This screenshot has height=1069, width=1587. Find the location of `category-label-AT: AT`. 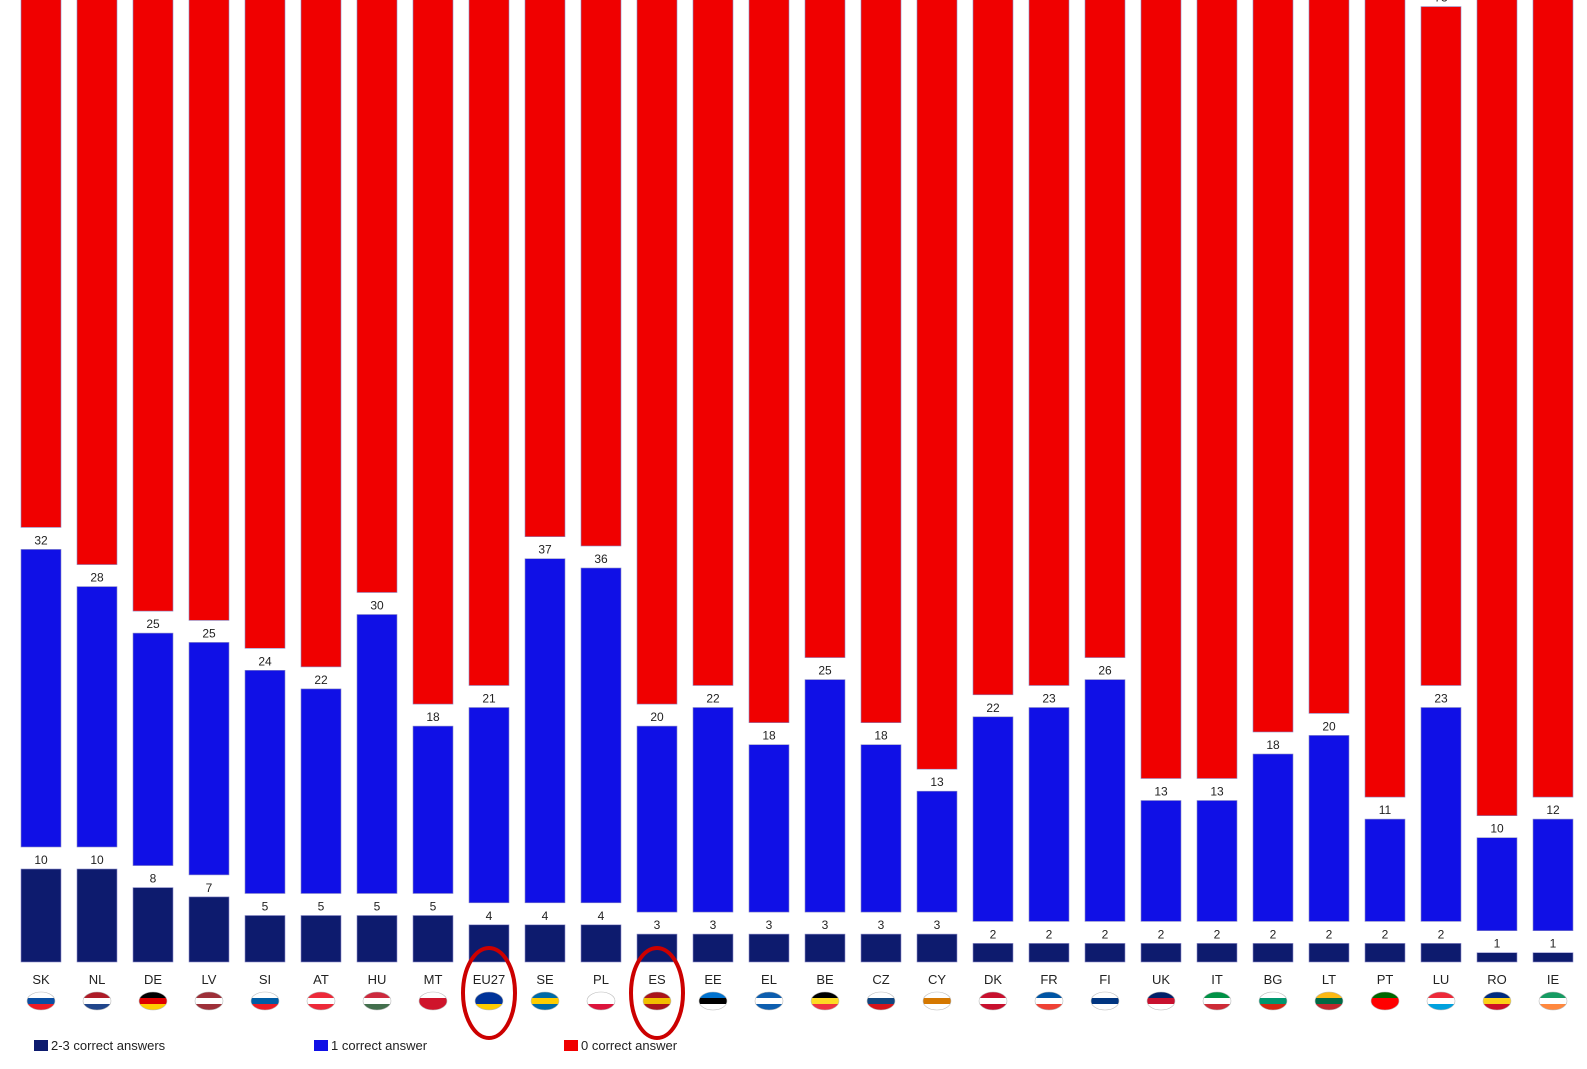

category-label-AT: AT is located at coordinates (321, 979).